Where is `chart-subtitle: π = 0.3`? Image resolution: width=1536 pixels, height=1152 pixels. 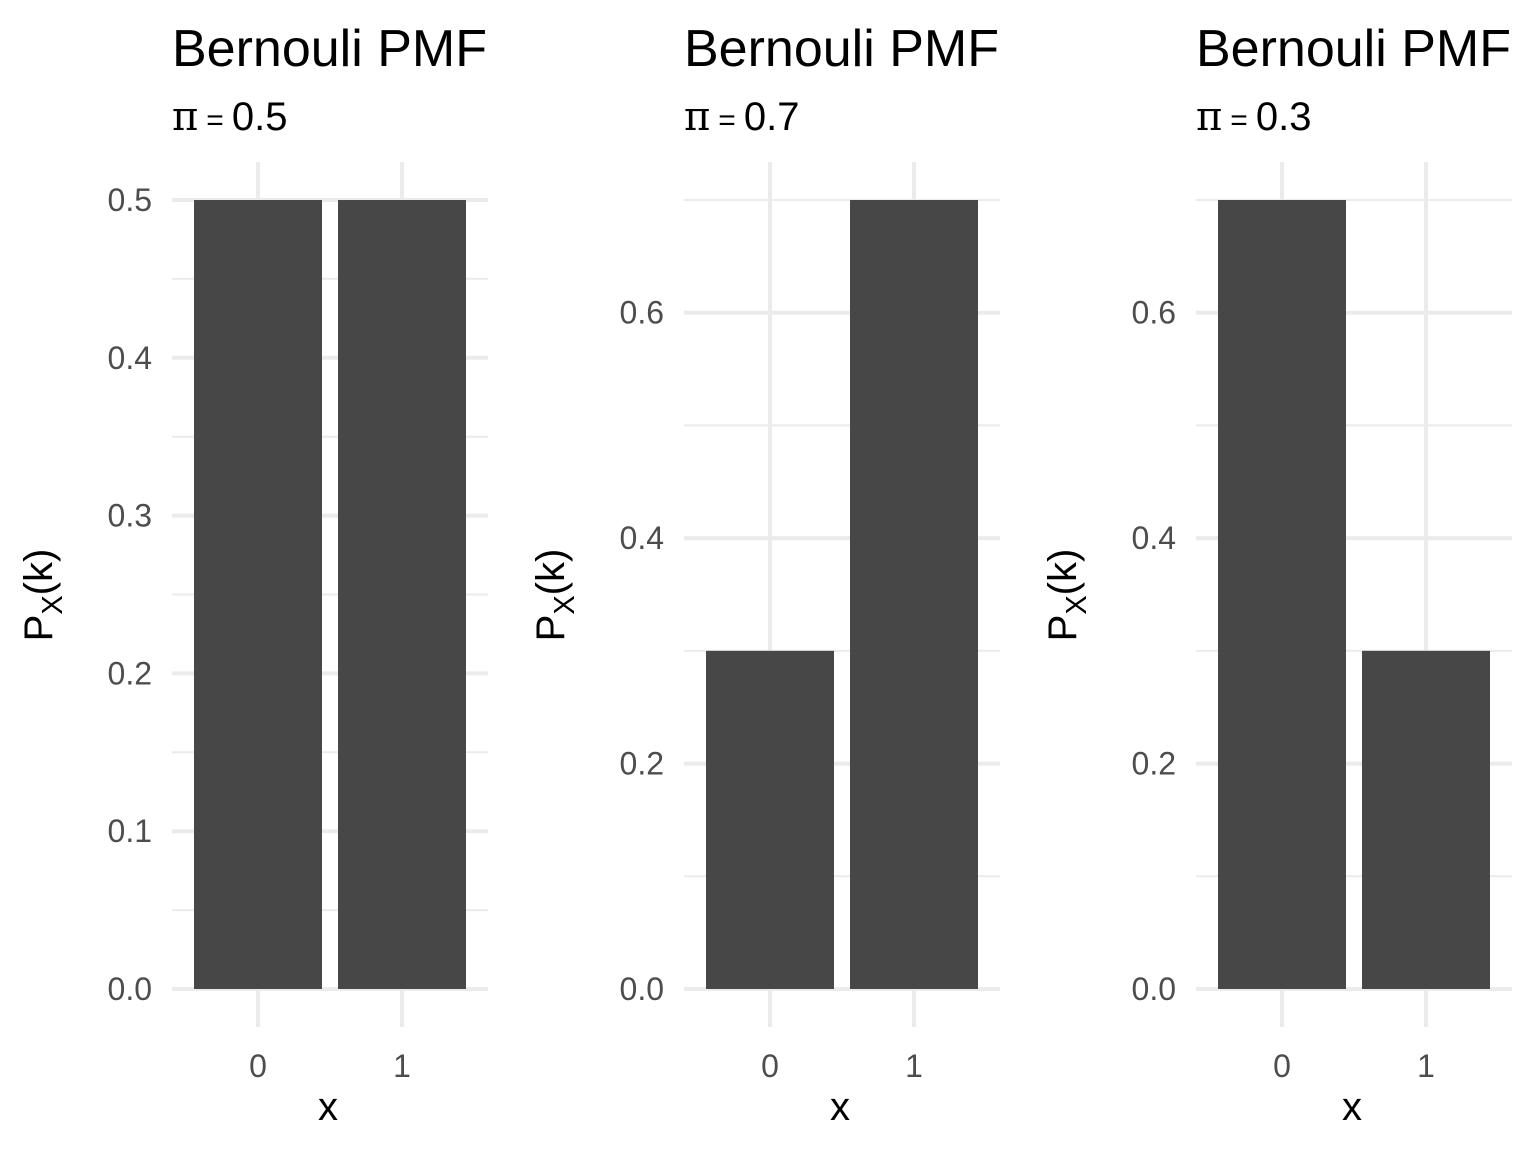 chart-subtitle: π = 0.3 is located at coordinates (1253, 117).